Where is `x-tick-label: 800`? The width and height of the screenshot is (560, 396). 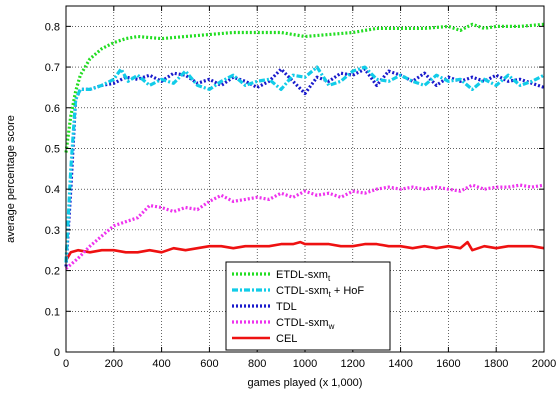 x-tick-label: 800 is located at coordinates (257, 364).